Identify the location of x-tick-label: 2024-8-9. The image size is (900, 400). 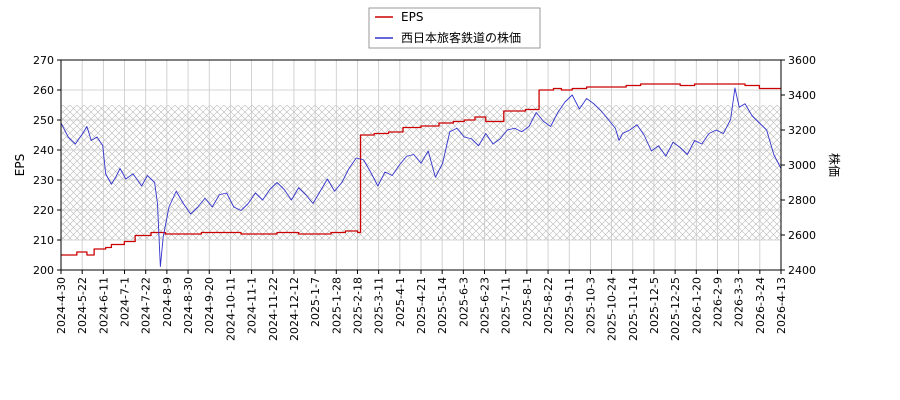
(167, 302).